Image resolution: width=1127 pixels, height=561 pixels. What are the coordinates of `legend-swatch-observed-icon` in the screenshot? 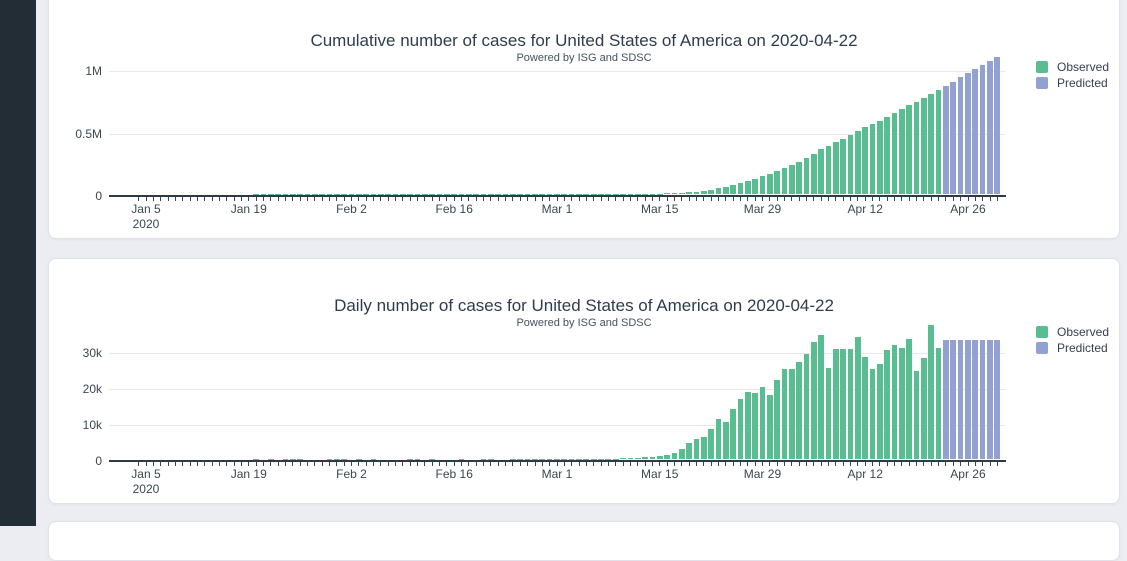 It's located at (1042, 332).